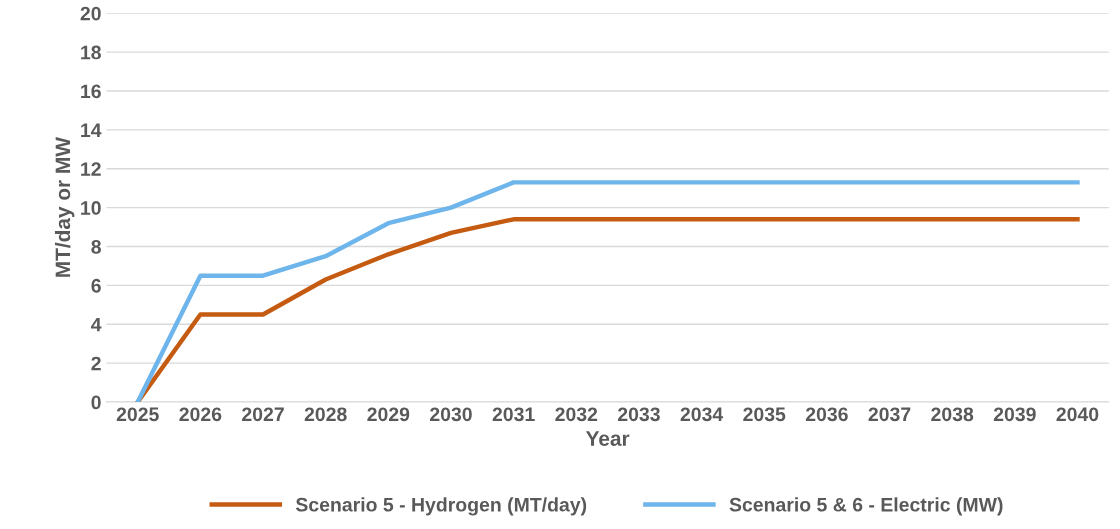 The width and height of the screenshot is (1120, 529). What do you see at coordinates (96, 324) in the screenshot?
I see `y-tick-label: 4` at bounding box center [96, 324].